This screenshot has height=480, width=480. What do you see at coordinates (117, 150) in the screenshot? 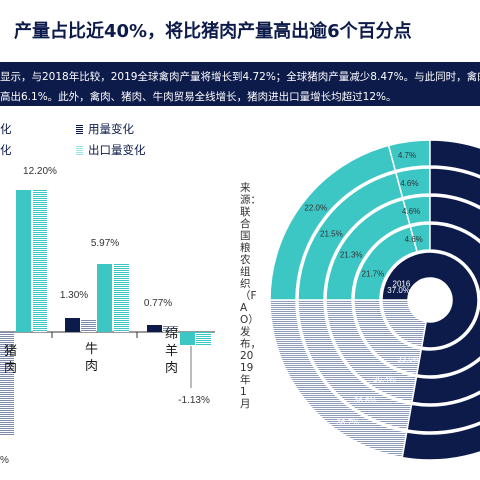
I see `legend-item-export: 出口量变化` at bounding box center [117, 150].